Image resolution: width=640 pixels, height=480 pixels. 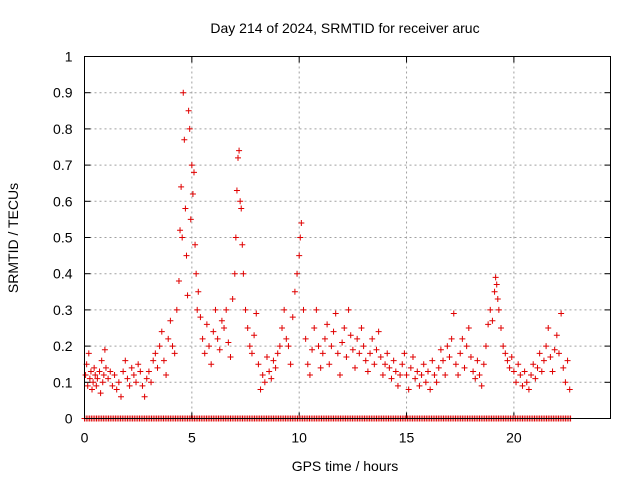 What do you see at coordinates (63, 165) in the screenshot?
I see `y-tick-label: 0.7` at bounding box center [63, 165].